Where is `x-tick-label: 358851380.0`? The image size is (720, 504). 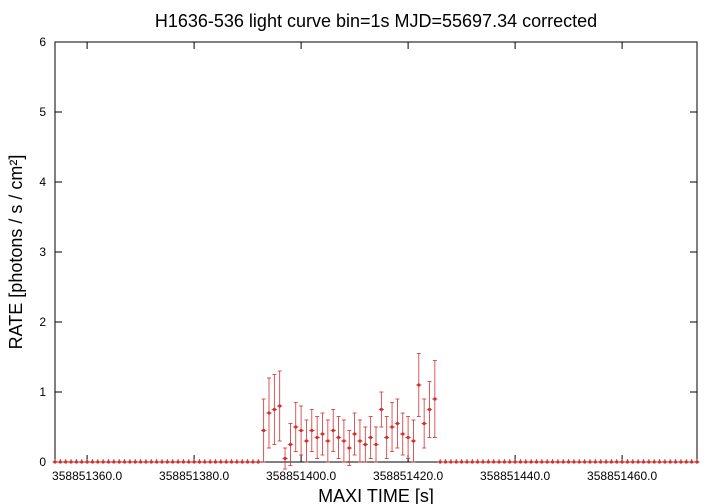 x-tick-label: 358851380.0 is located at coordinates (194, 476).